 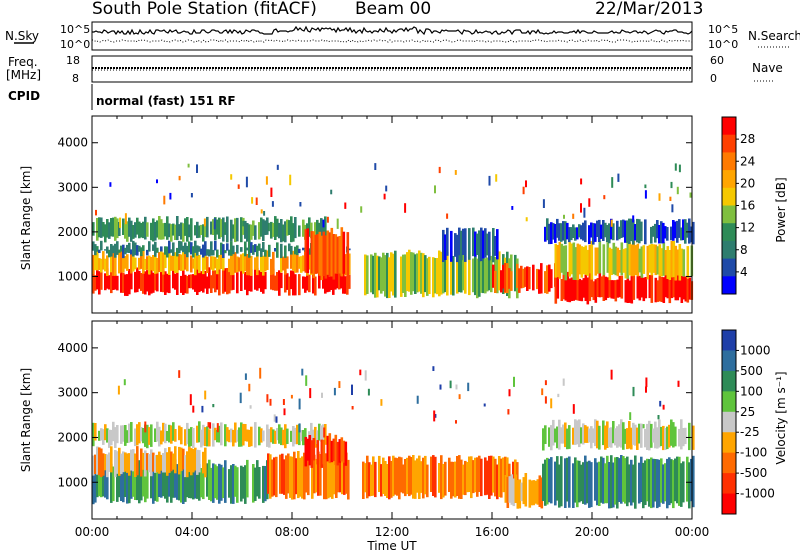 I want to click on colorbar-tick-label: 500, so click(x=751, y=371).